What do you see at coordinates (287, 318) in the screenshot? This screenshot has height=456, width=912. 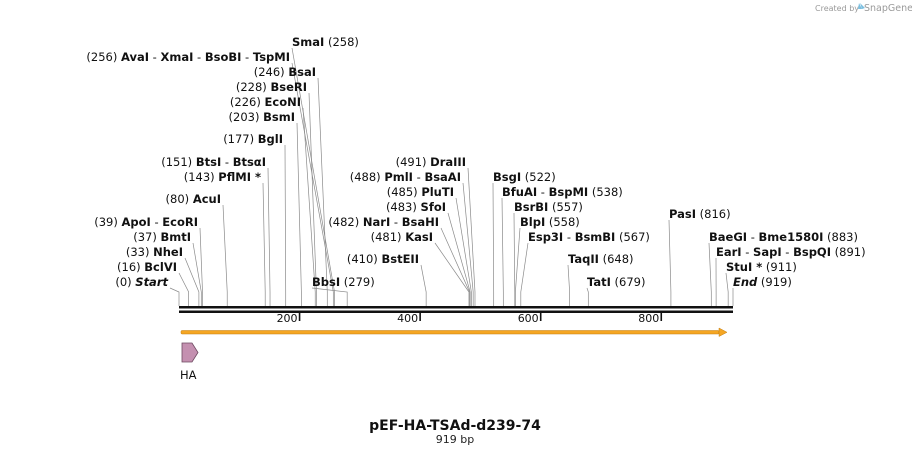 I see `tick-label-200: 200` at bounding box center [287, 318].